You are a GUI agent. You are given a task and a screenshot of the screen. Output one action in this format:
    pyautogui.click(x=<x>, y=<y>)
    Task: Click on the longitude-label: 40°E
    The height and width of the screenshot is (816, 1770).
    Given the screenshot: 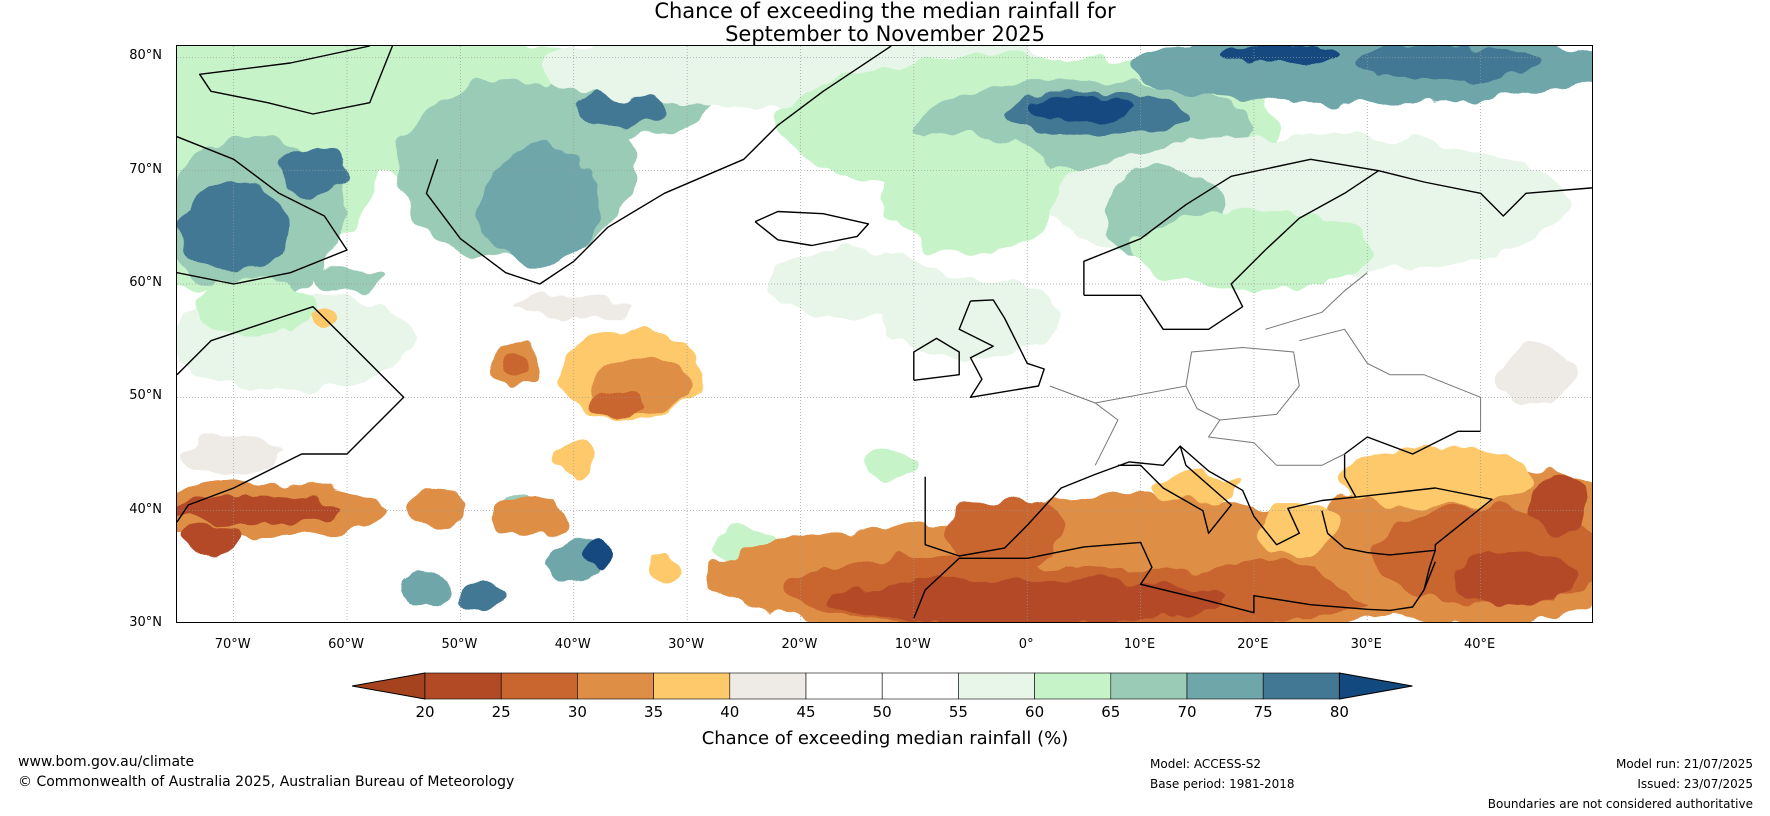 What is the action you would take?
    pyautogui.click(x=1479, y=644)
    